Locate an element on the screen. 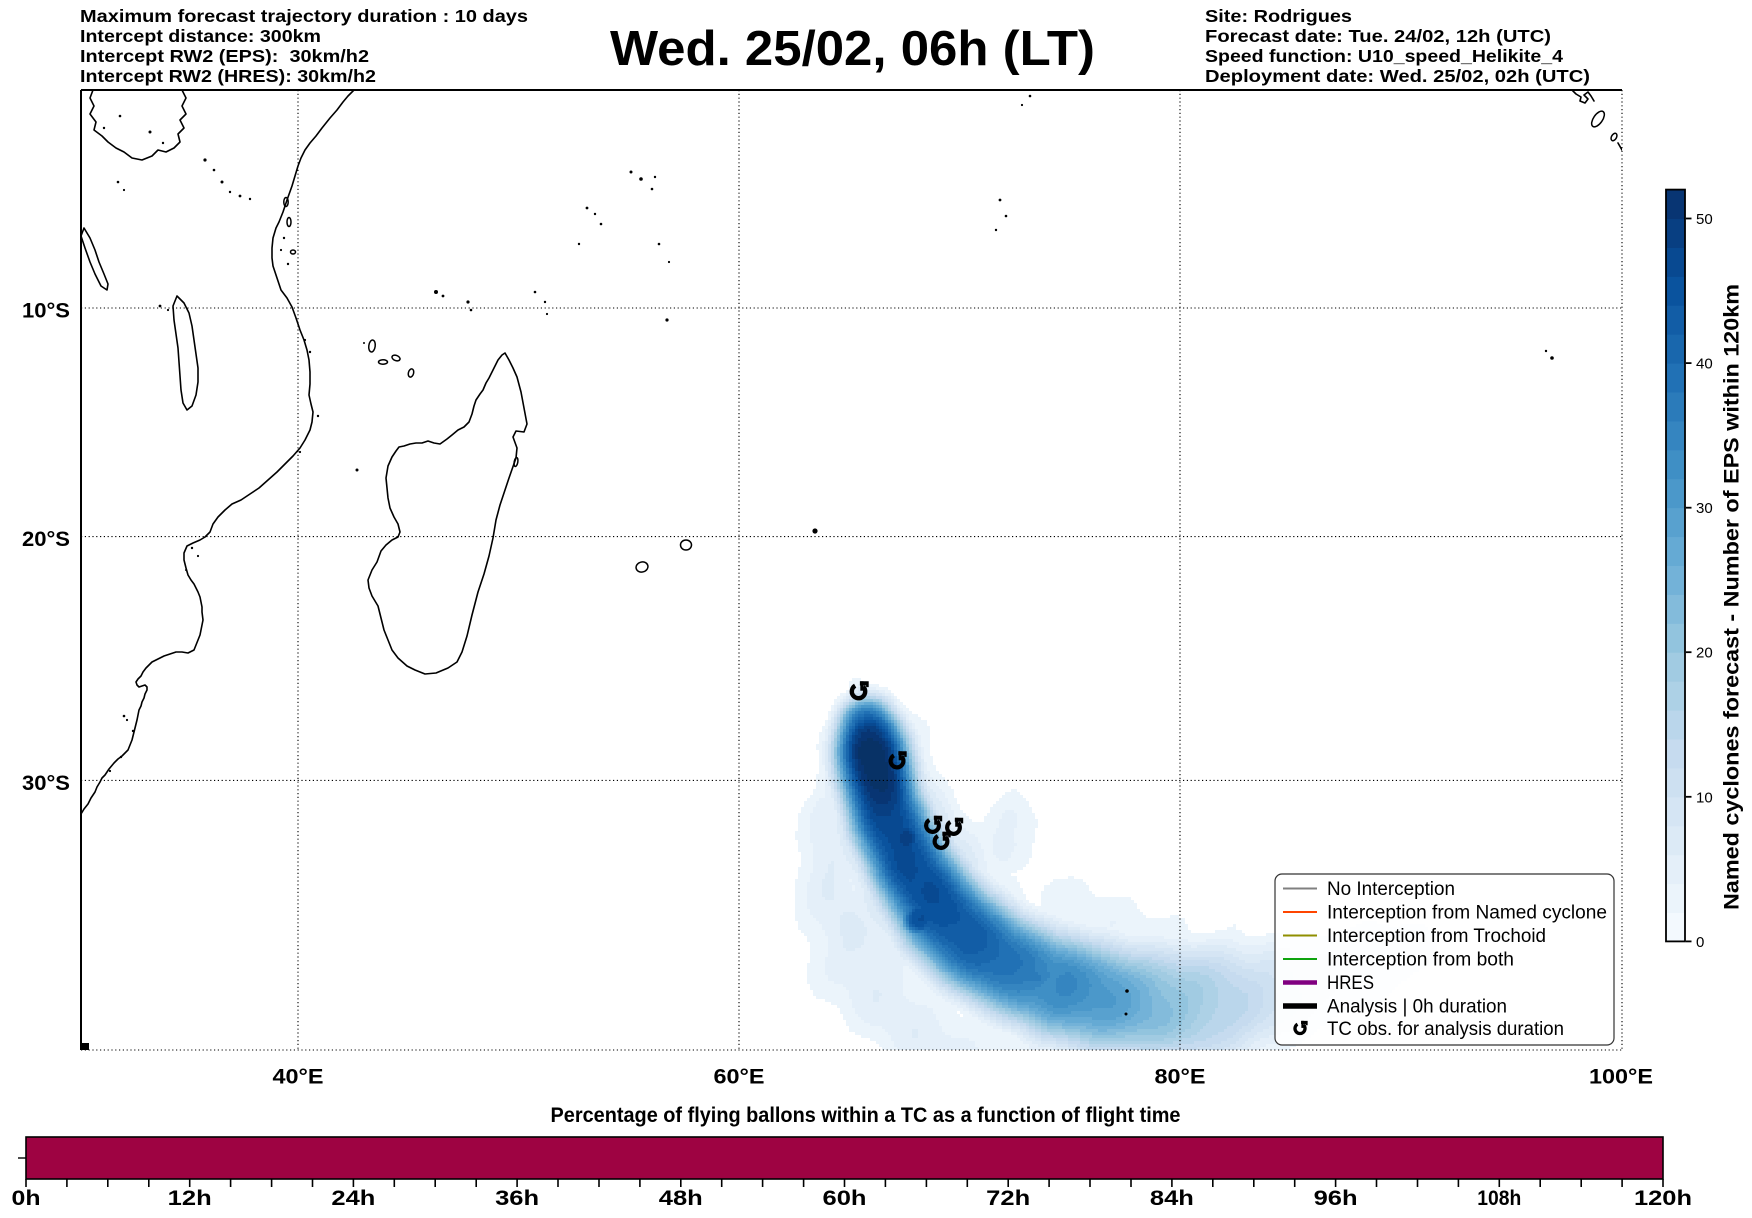  svg-text: 60°E is located at coordinates (739, 1077).